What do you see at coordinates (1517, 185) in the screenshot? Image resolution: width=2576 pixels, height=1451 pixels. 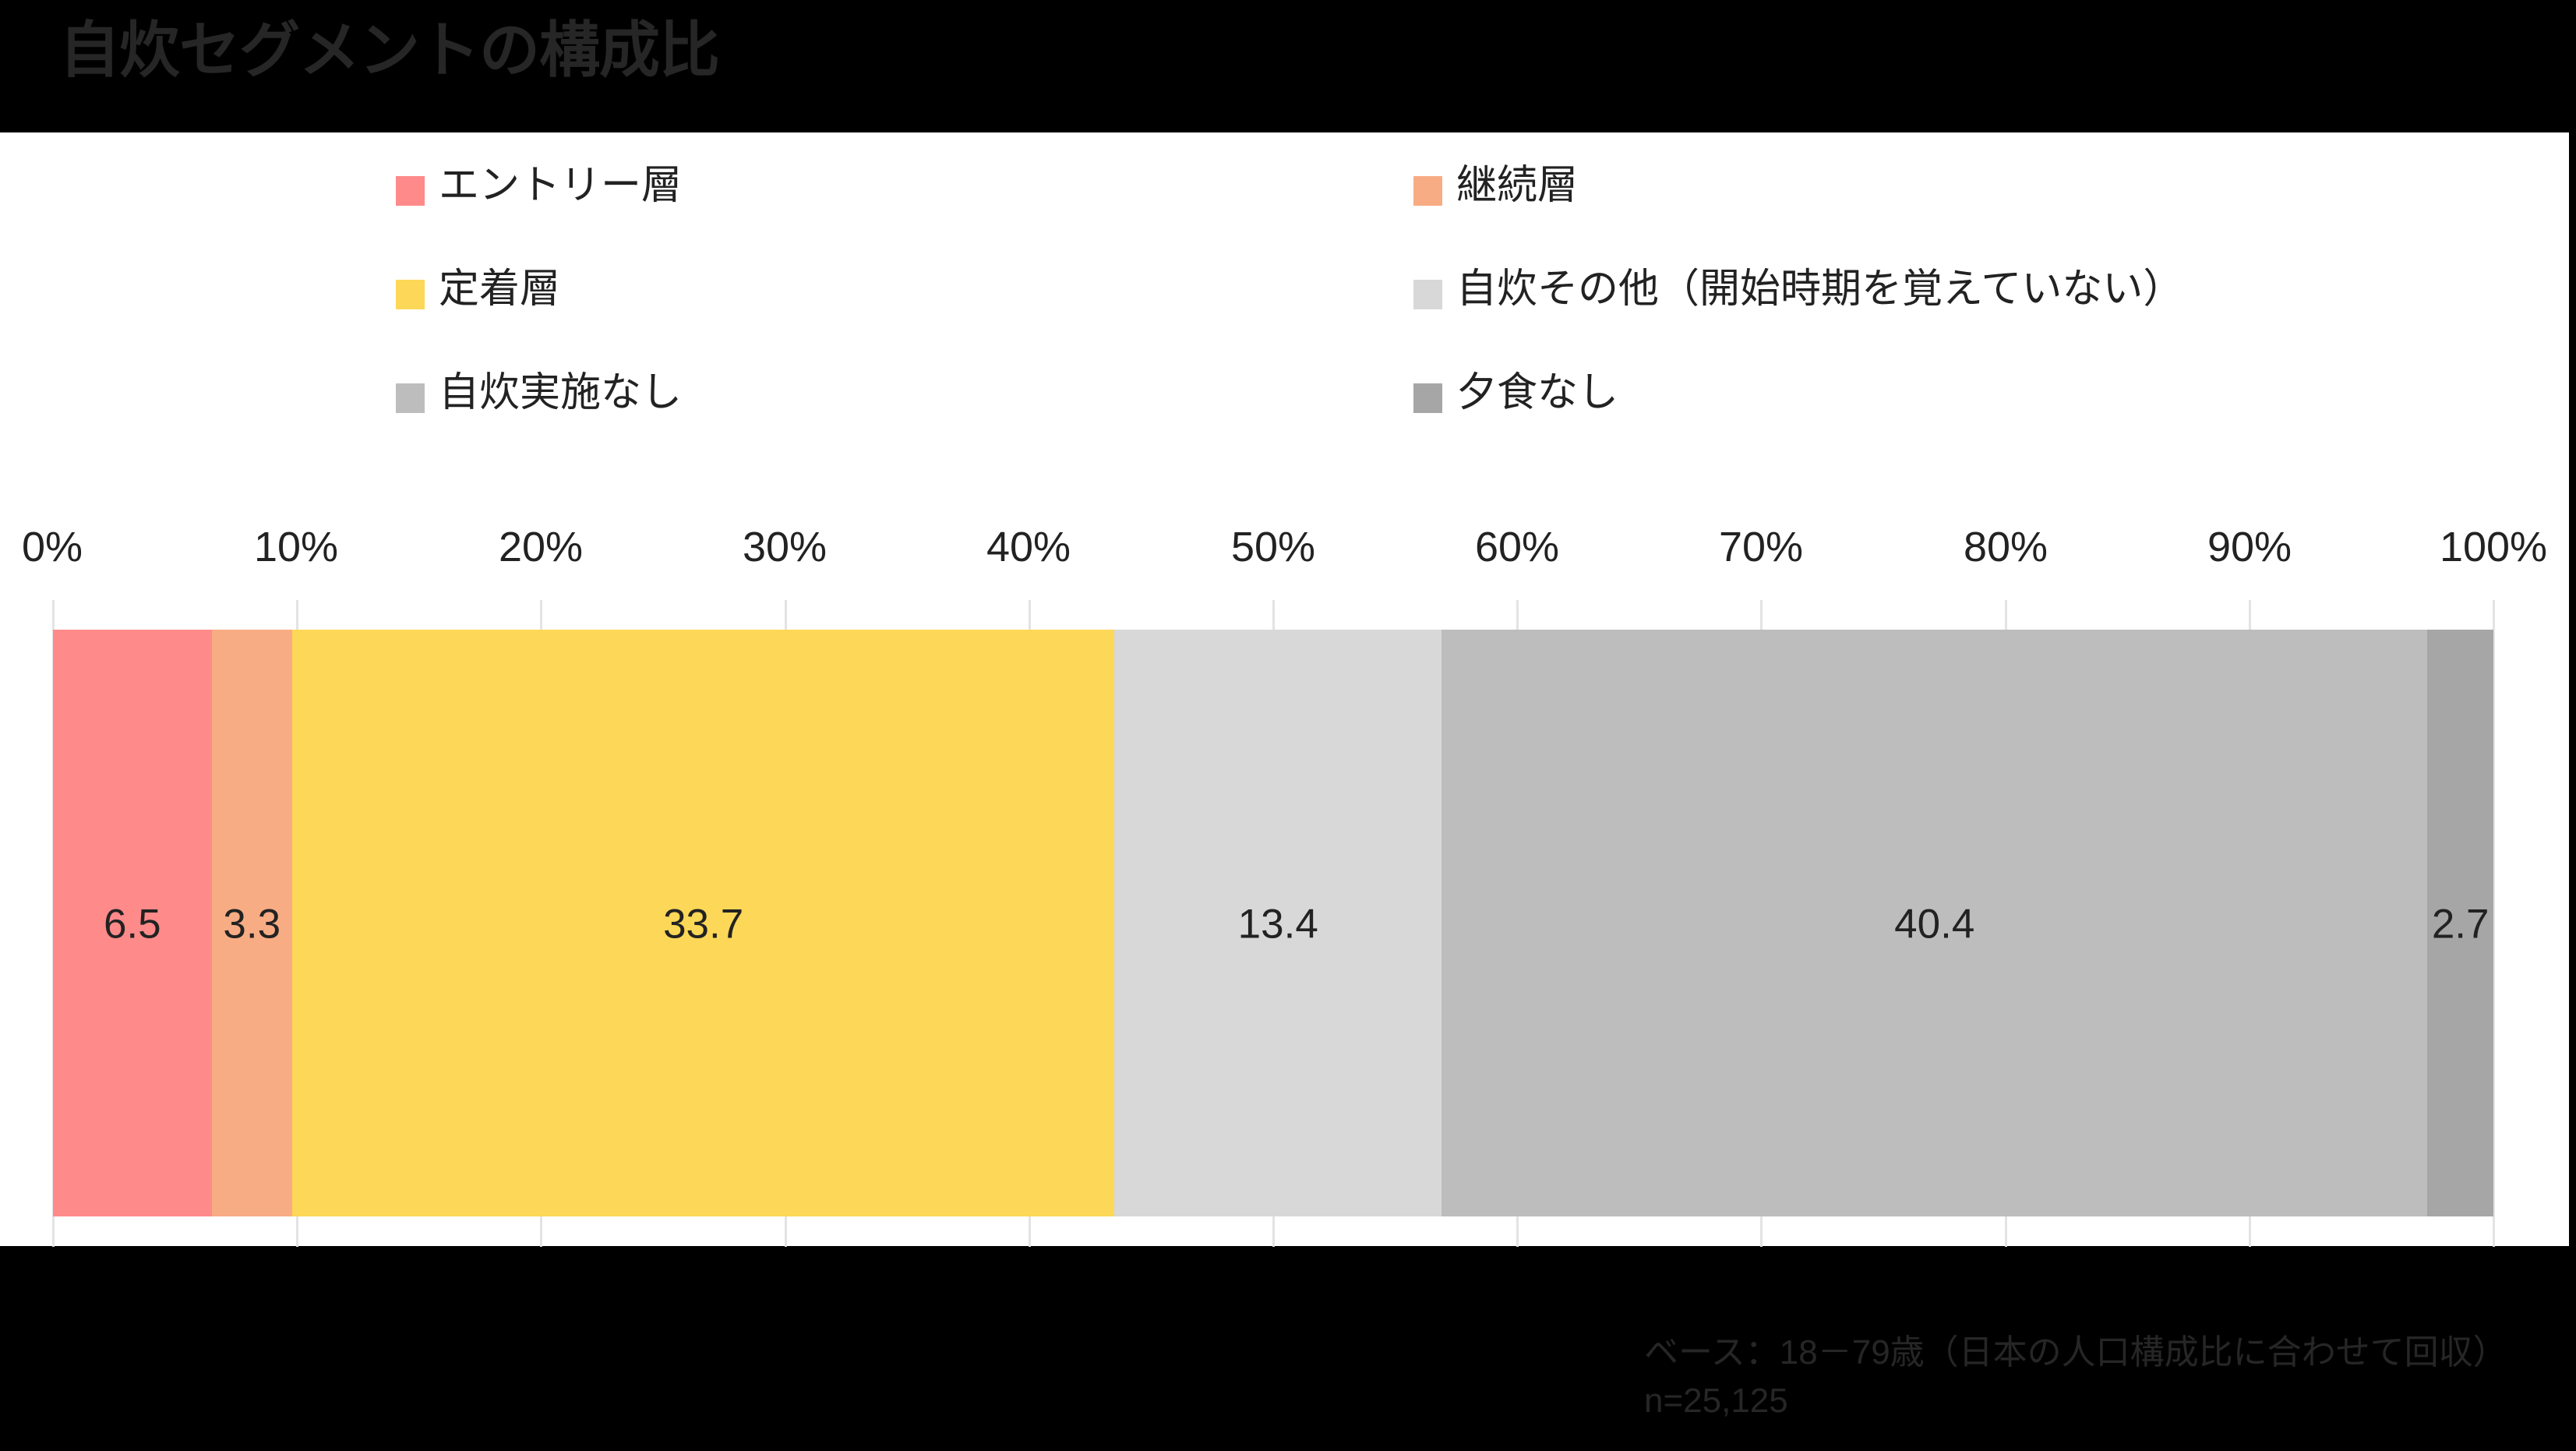 I see `legend-label: 継続層` at bounding box center [1517, 185].